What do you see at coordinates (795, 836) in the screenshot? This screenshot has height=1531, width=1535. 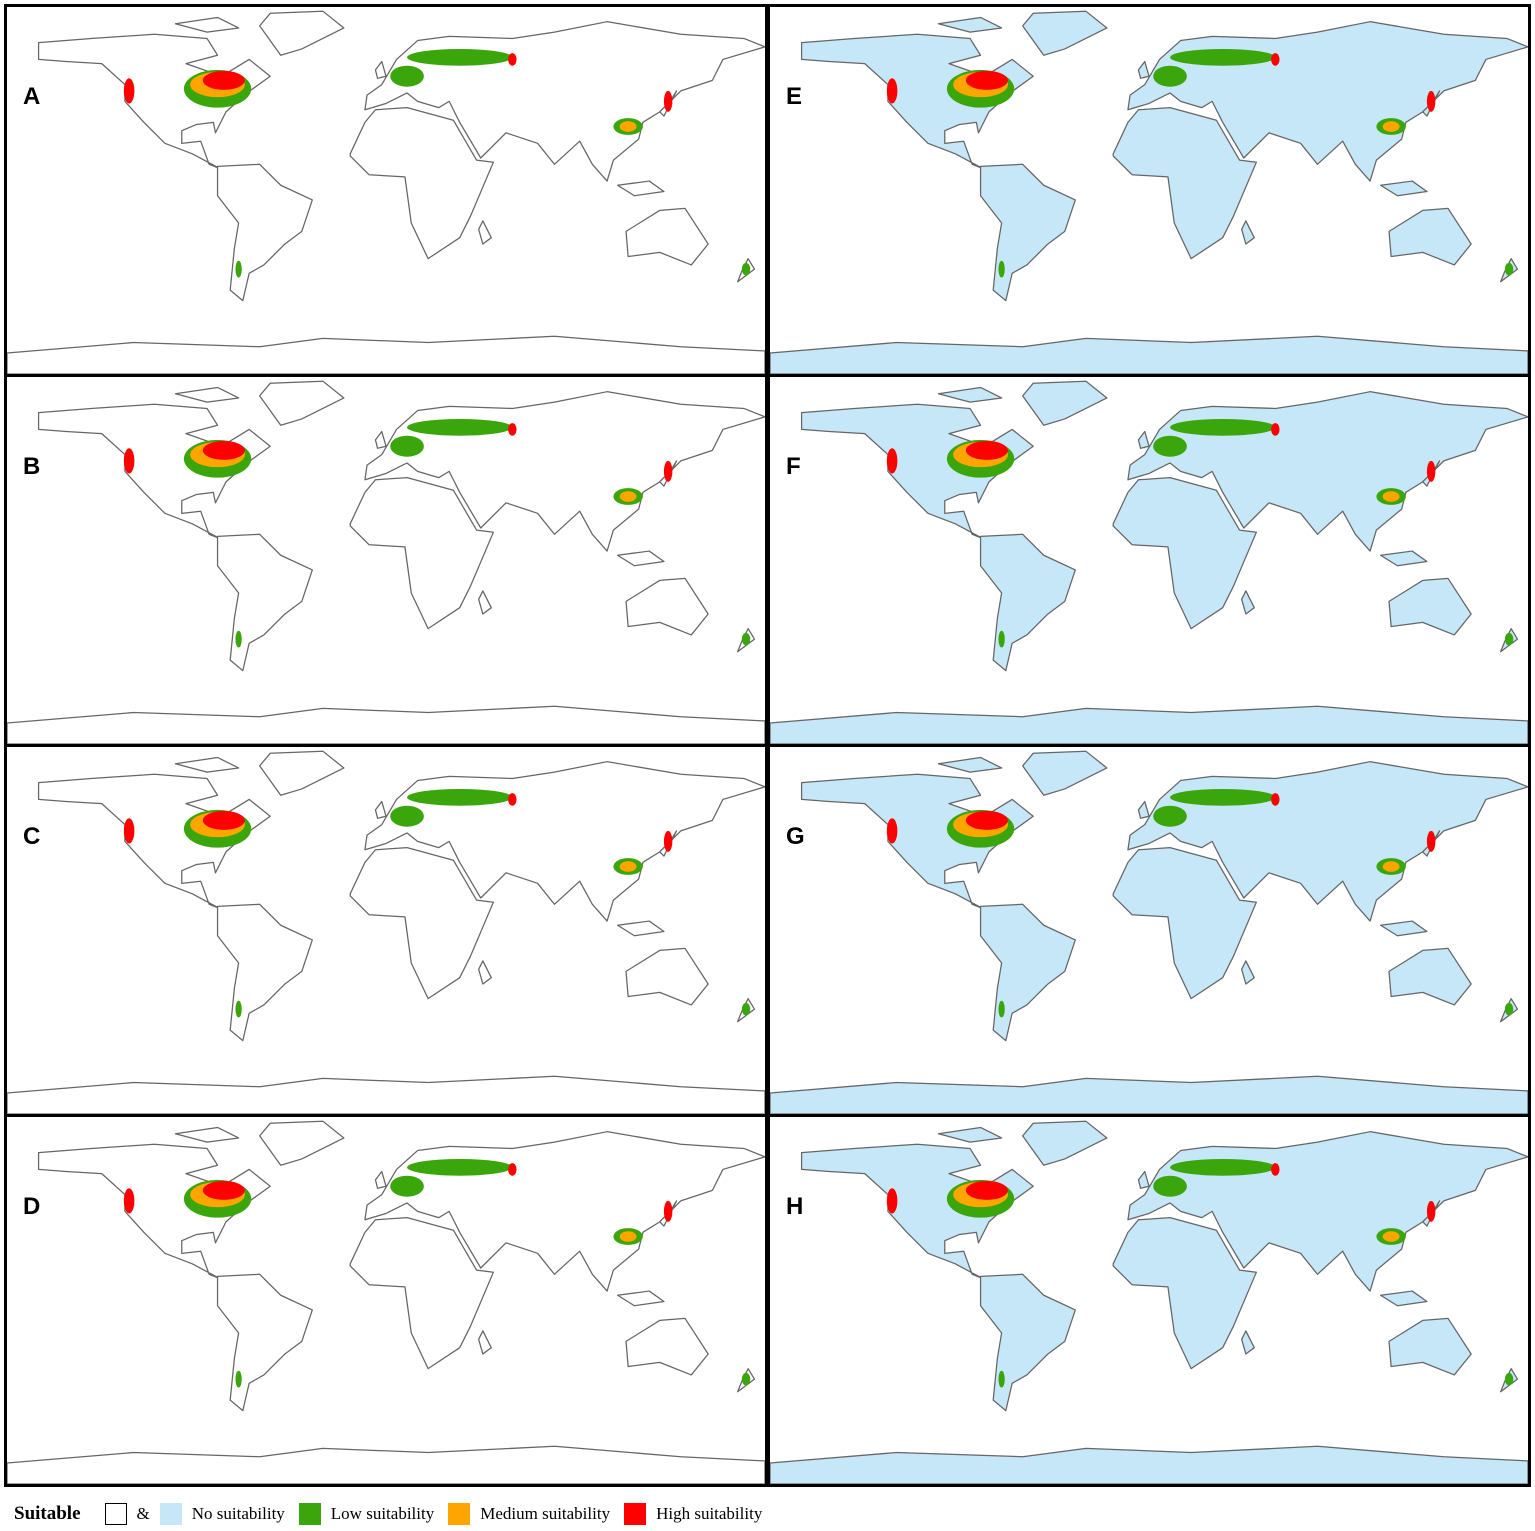 I see `panel-label: G` at bounding box center [795, 836].